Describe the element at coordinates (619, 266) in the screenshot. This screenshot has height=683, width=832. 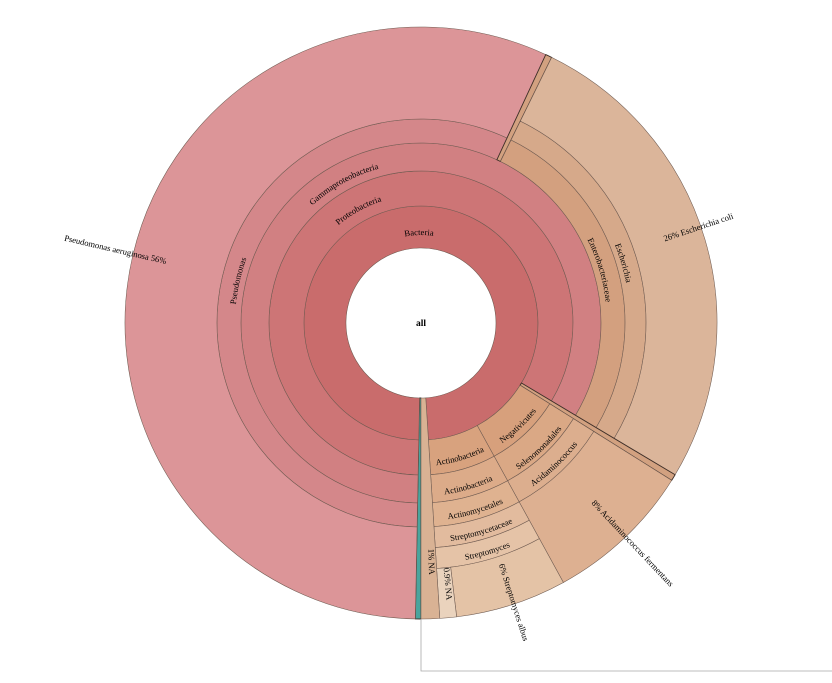
I see `escherichia-coli-wedge` at that location.